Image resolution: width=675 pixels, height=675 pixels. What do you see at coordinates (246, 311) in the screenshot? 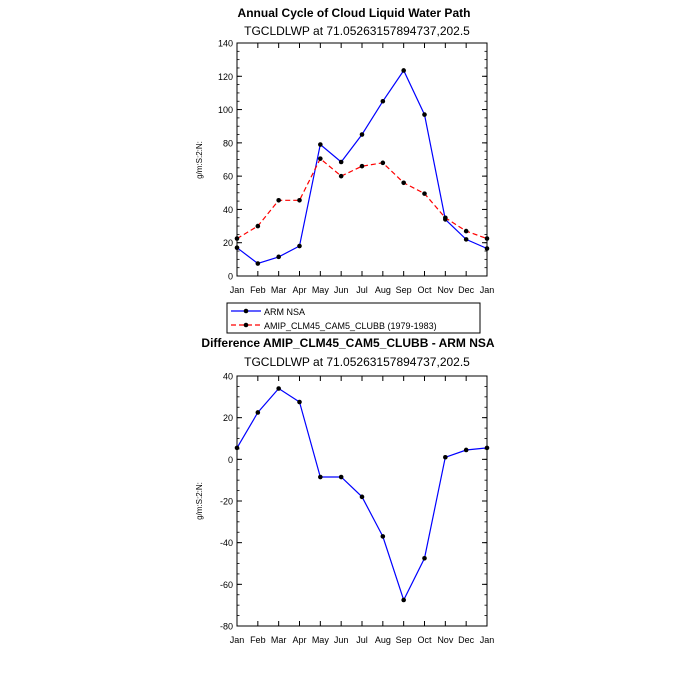
I see `legend-marker-arm-nsa` at bounding box center [246, 311].